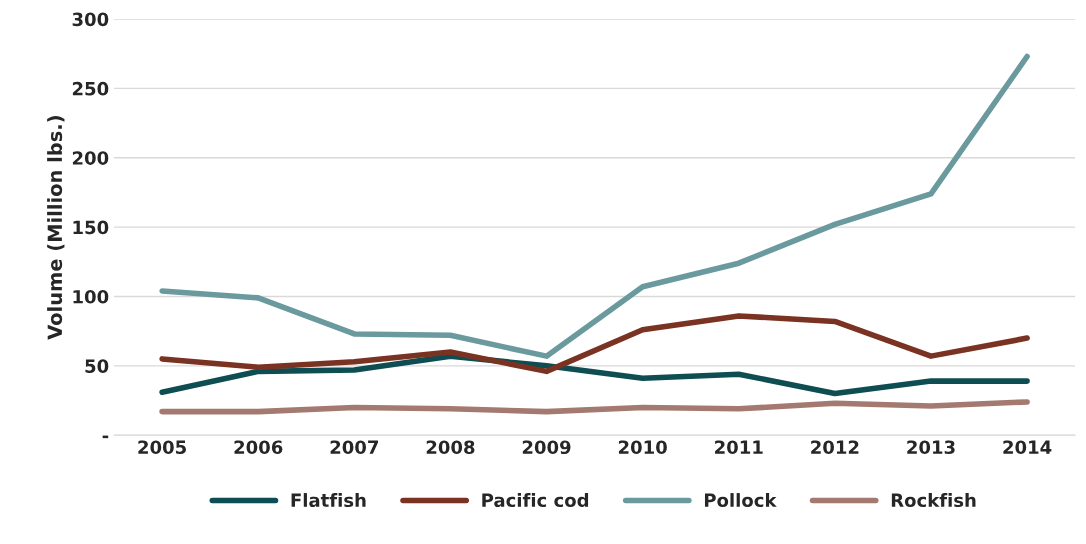  Describe the element at coordinates (90, 158) in the screenshot. I see `y-tick-label: 200` at that location.